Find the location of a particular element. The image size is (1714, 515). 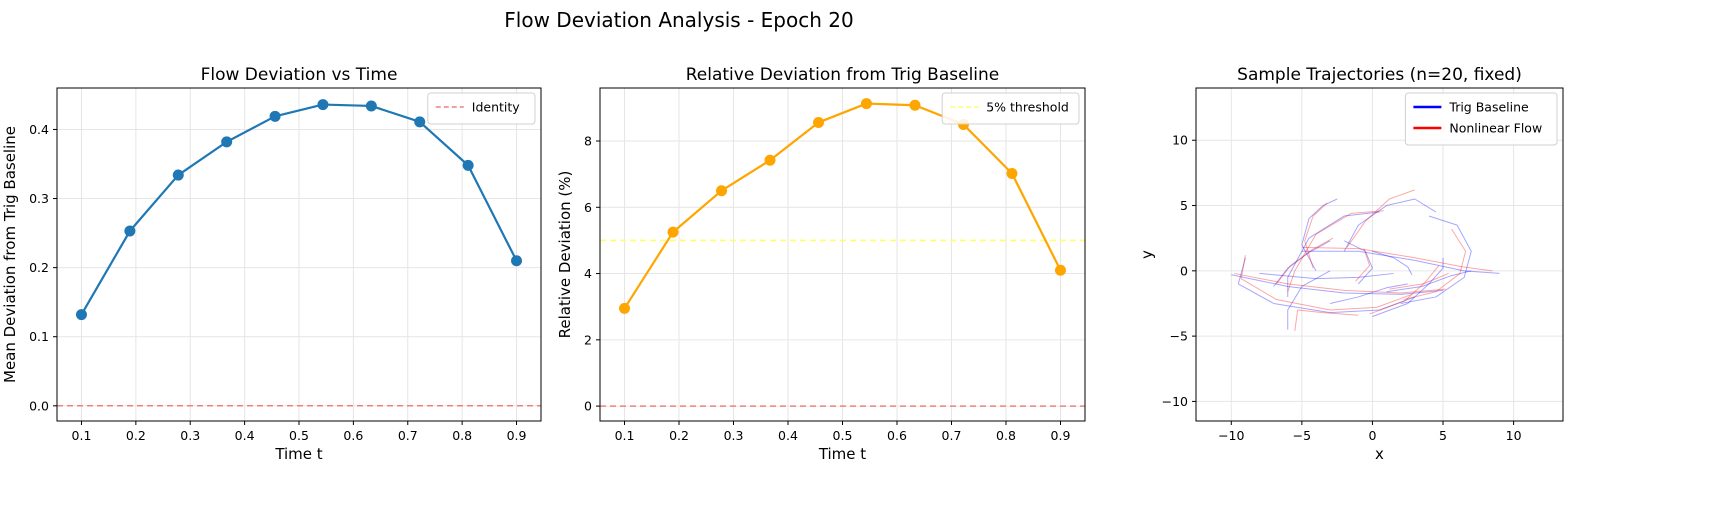

y-tick-label: 8 is located at coordinates (588, 141).